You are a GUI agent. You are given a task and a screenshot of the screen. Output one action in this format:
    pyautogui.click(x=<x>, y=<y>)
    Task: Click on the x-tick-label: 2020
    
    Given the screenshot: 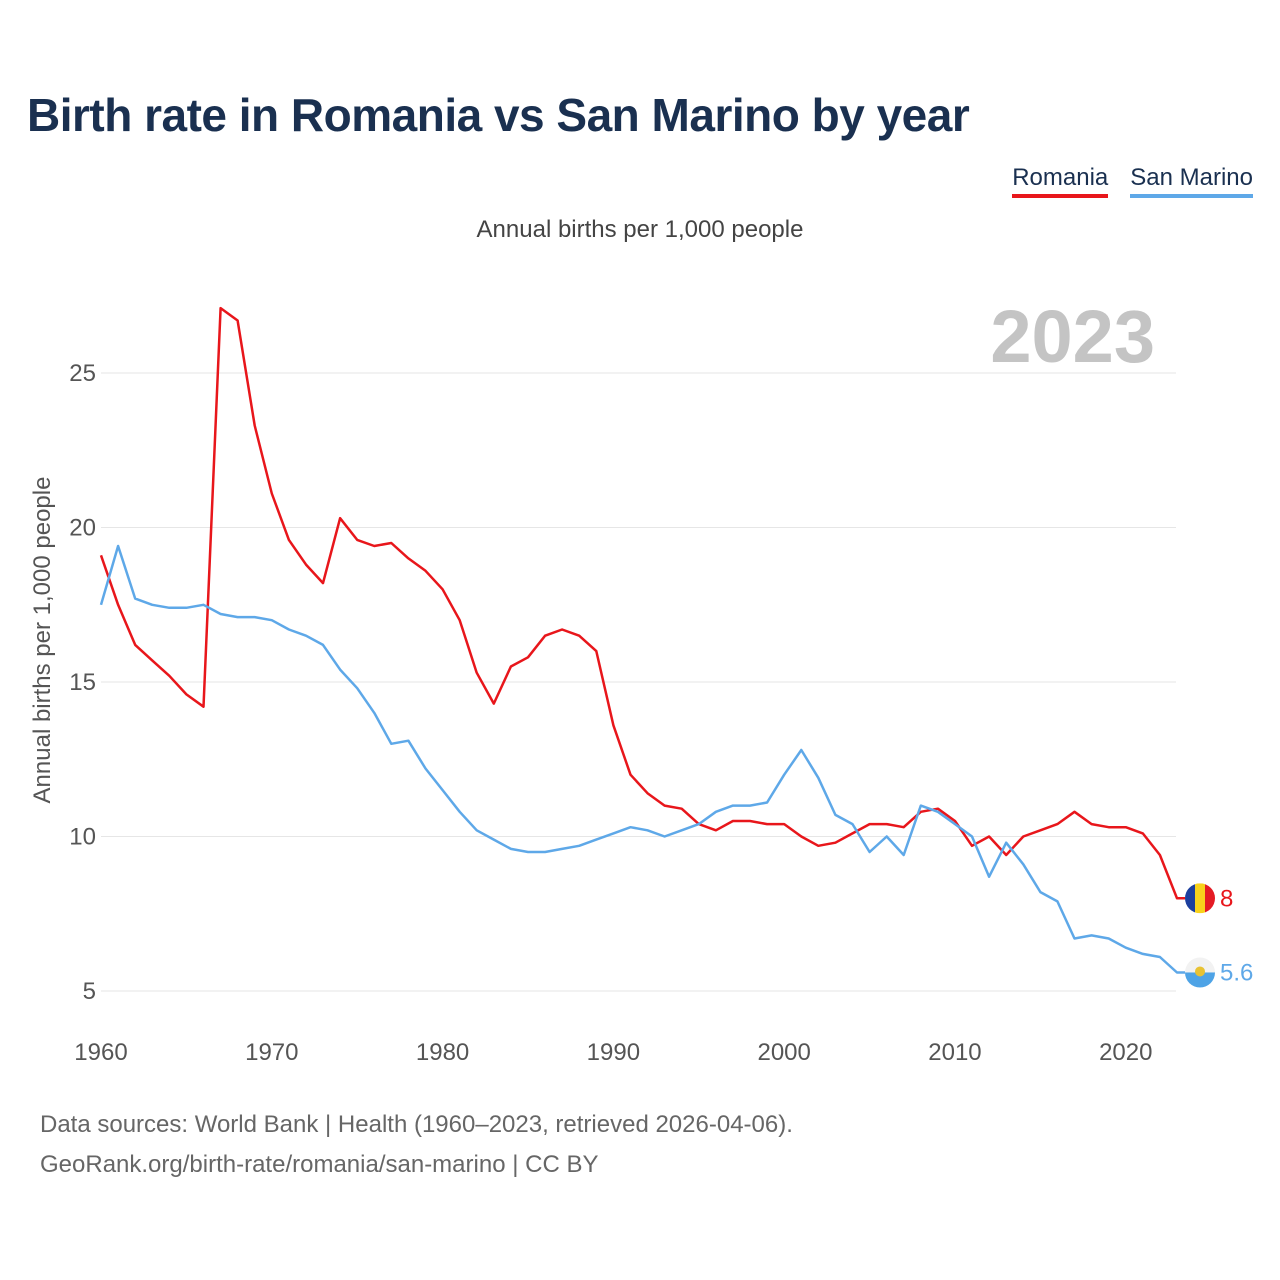 What is the action you would take?
    pyautogui.click(x=1125, y=1052)
    